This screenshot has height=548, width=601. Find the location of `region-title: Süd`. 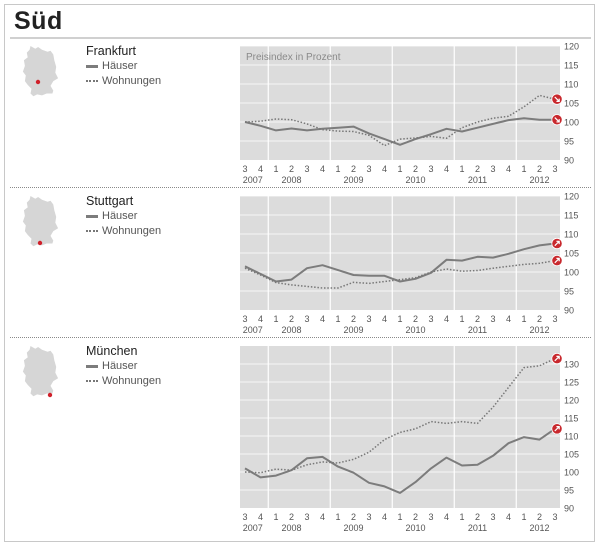

region-title: Süd is located at coordinates (38, 21).